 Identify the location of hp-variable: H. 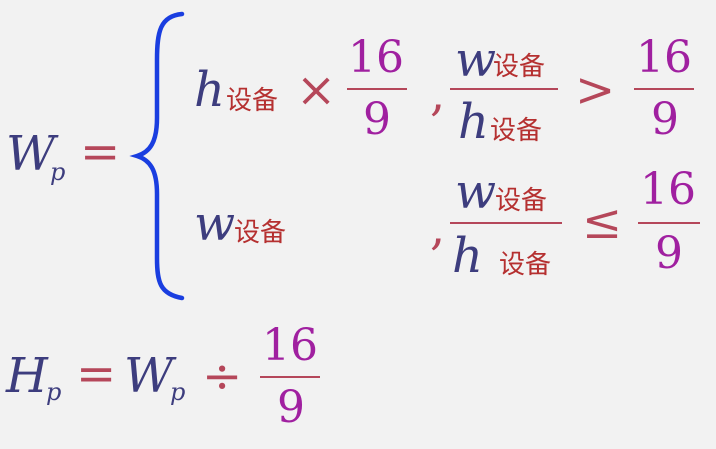
(27, 376).